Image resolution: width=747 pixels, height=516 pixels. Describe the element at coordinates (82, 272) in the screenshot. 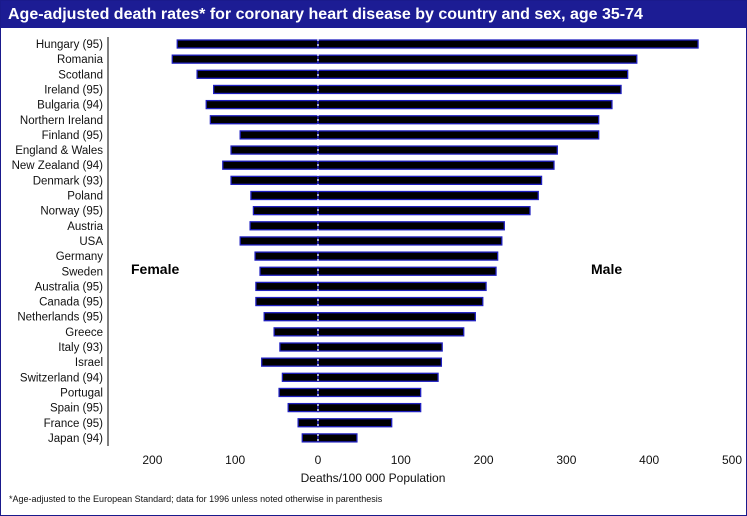

I see `category-label: Sweden` at that location.